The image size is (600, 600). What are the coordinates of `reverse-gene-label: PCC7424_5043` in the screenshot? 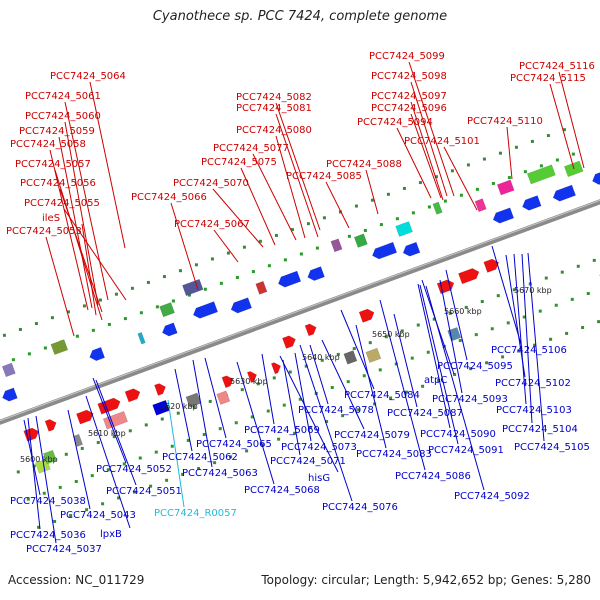 It's located at (98, 515).